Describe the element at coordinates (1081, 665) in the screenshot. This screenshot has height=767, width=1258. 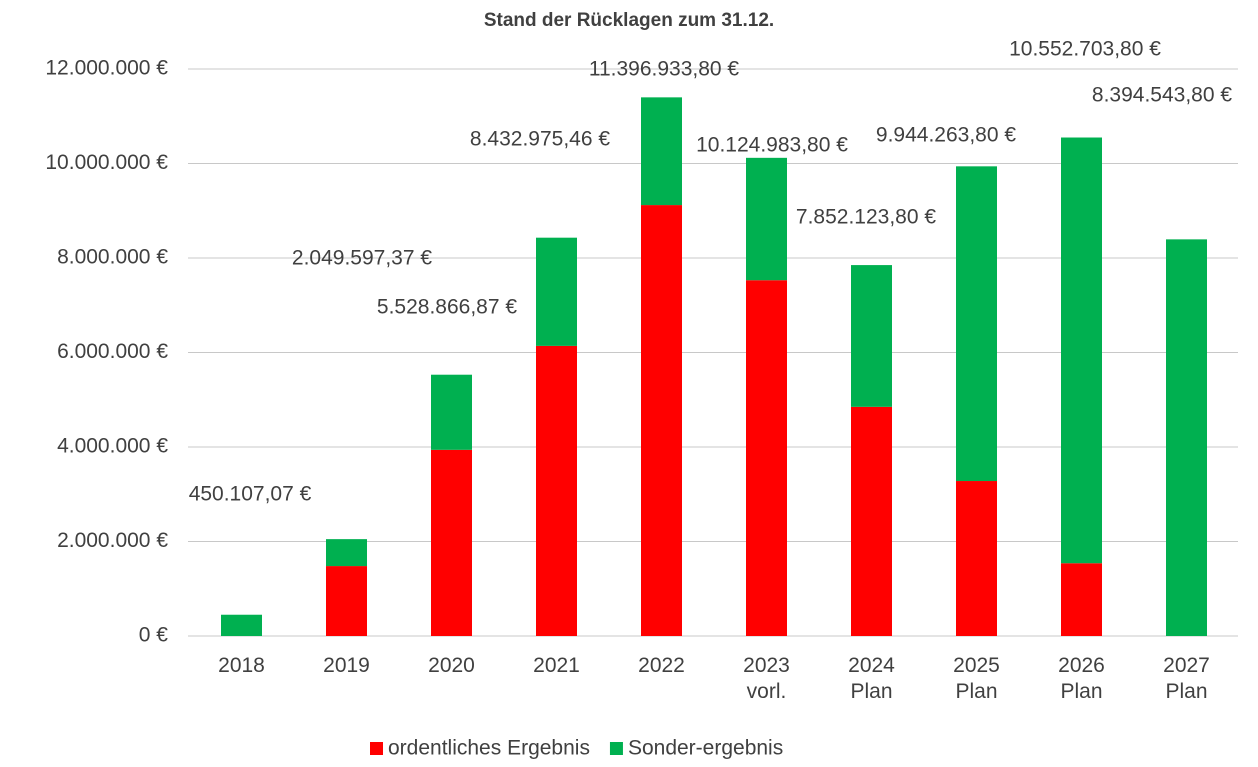
I see `x-tick-line: 2026` at that location.